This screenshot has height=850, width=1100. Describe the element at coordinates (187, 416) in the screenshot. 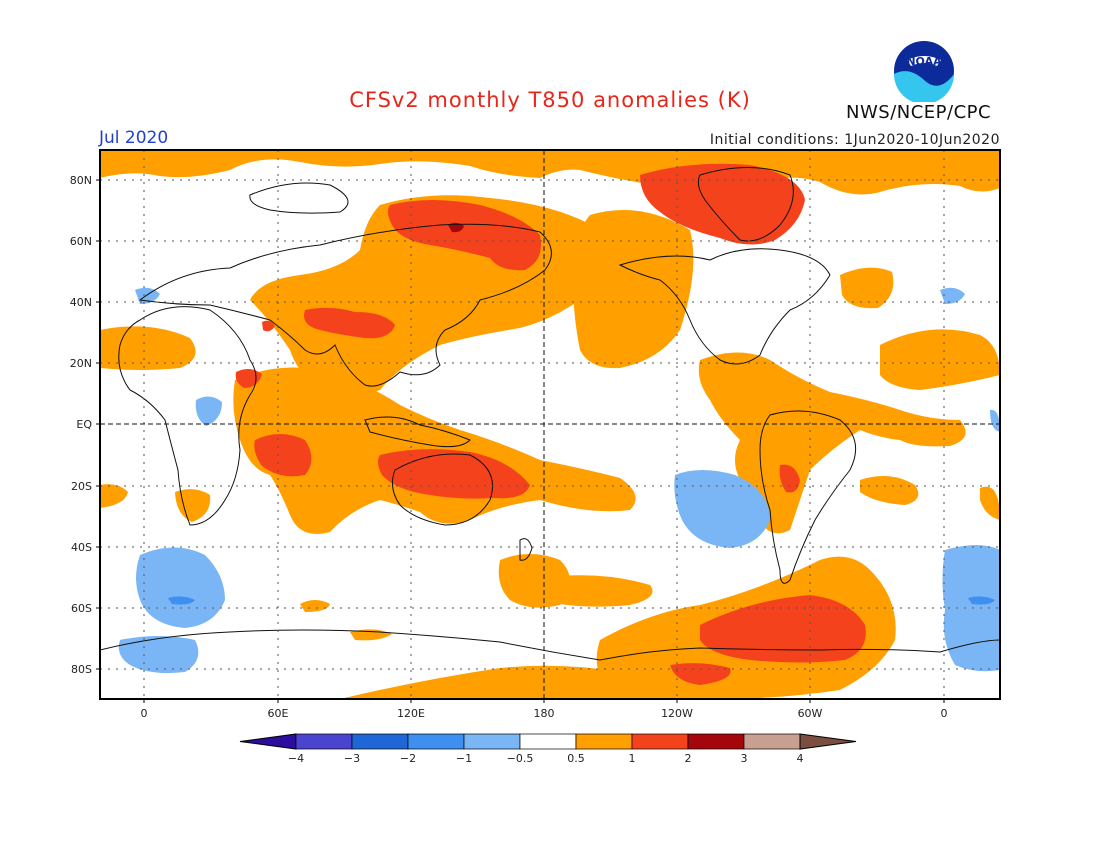

I see `africa-outline` at that location.